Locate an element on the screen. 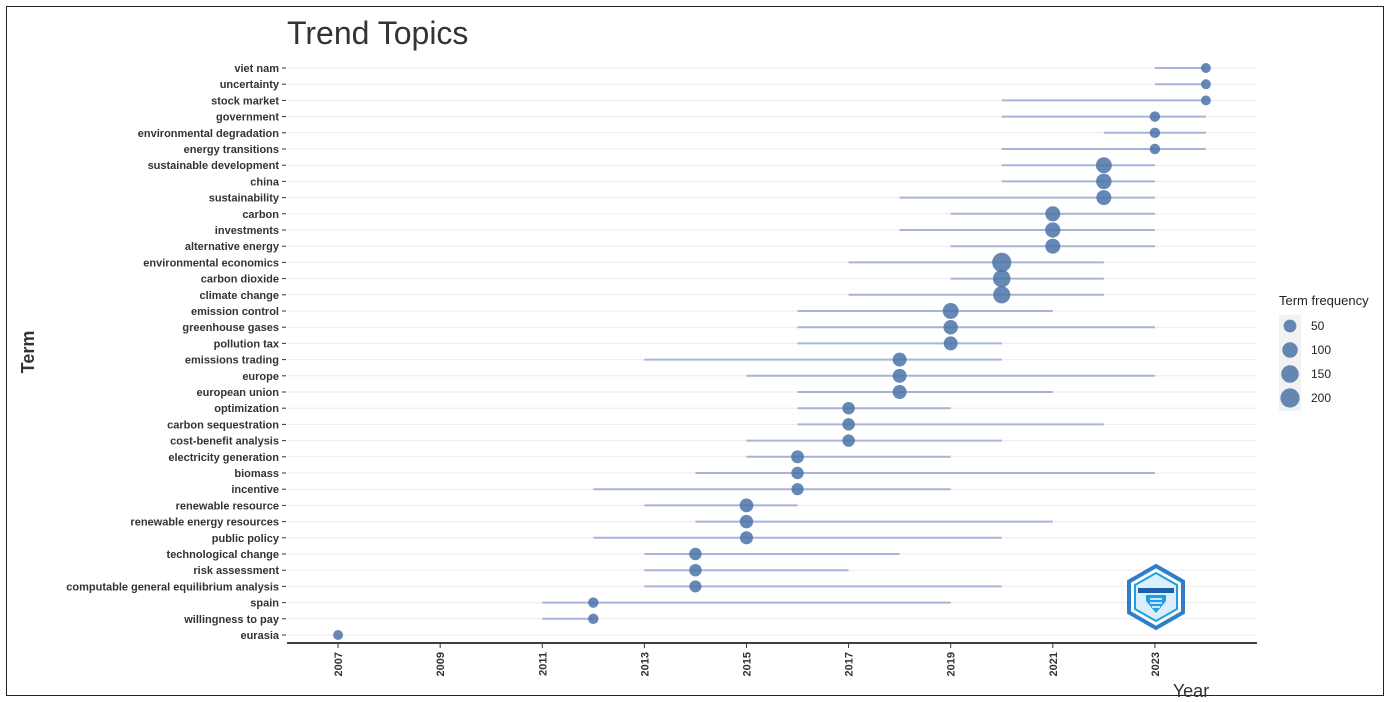 This screenshot has height=702, width=1390. term-label: europe is located at coordinates (260, 377).